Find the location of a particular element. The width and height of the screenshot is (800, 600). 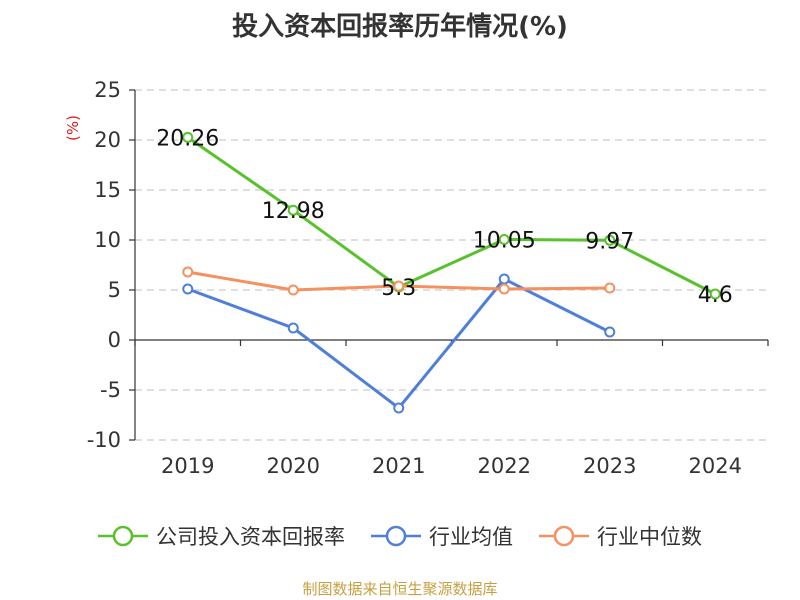

x-tick-label: 2022 is located at coordinates (504, 466).